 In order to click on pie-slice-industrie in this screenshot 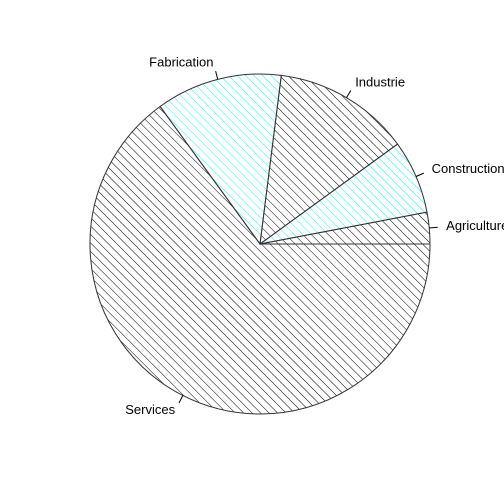, I will do `click(329, 160)`.